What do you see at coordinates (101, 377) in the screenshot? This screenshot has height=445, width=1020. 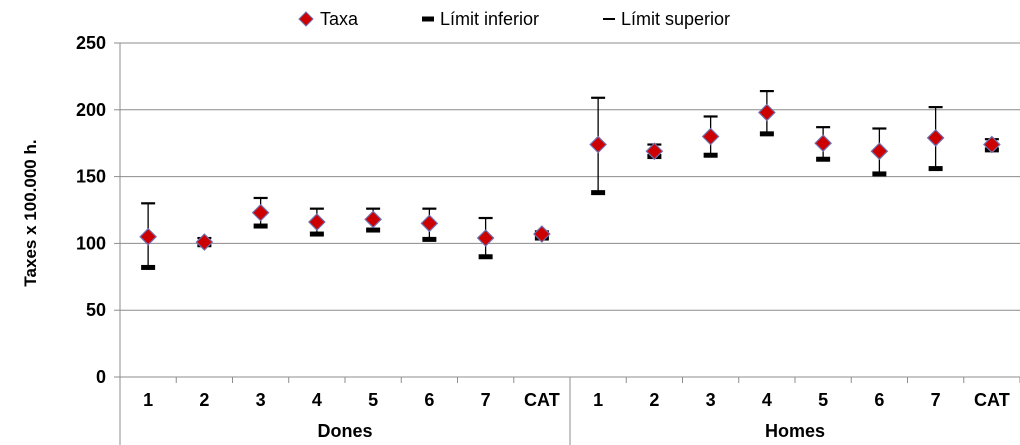 I see `y-tick-label: 0` at bounding box center [101, 377].